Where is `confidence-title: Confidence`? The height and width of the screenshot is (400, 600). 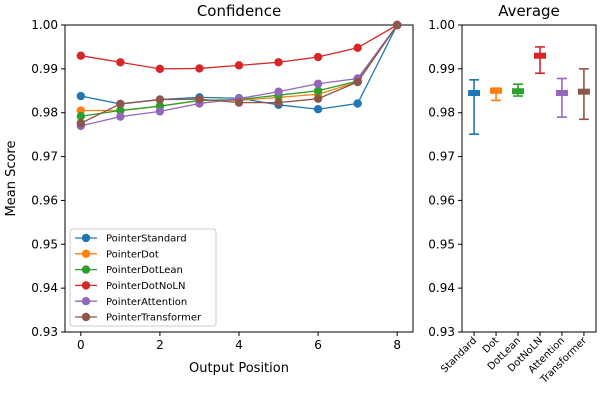
confidence-title: Confidence is located at coordinates (239, 11).